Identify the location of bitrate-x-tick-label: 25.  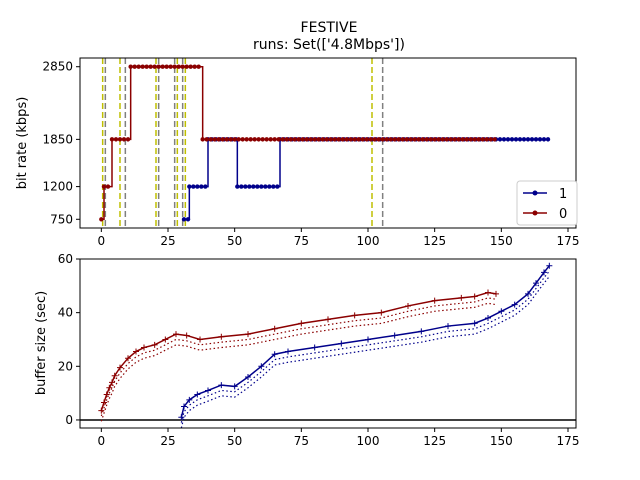
(167, 241).